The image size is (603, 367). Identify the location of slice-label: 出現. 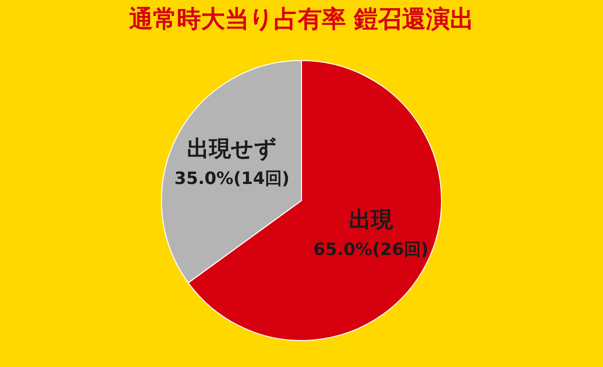
(371, 220).